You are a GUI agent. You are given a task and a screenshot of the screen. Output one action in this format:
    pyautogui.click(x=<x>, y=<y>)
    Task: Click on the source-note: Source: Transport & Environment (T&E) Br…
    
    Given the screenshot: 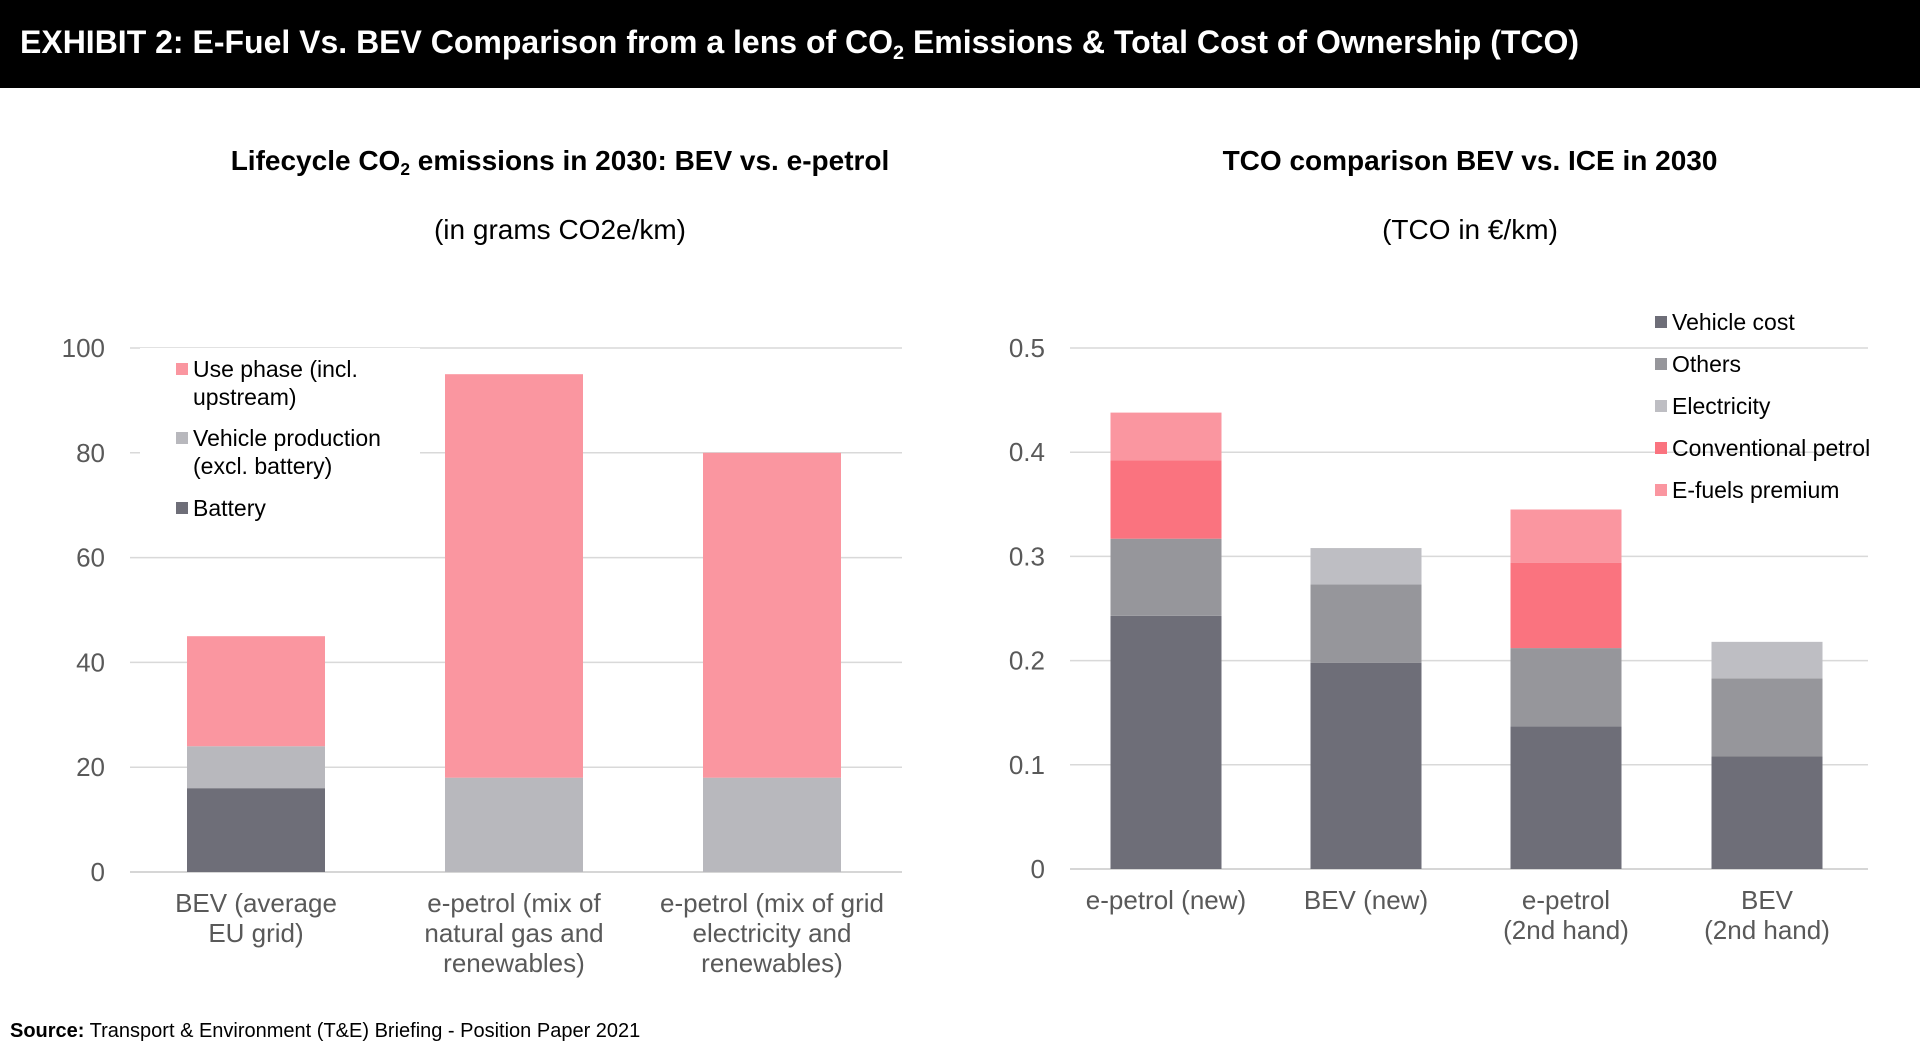 What is the action you would take?
    pyautogui.click(x=325, y=1031)
    